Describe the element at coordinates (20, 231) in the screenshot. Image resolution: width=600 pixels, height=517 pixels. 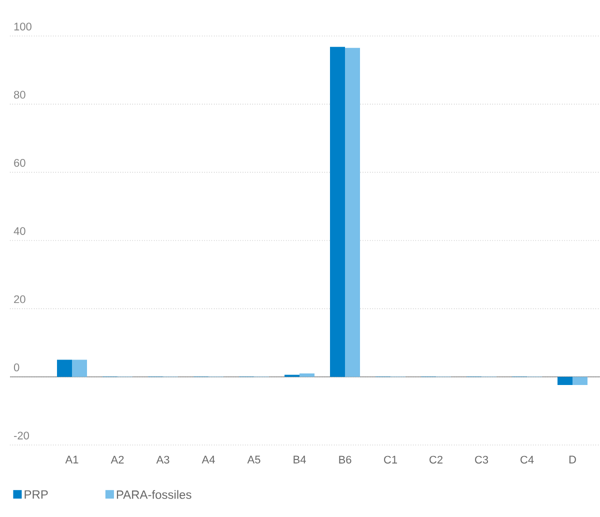
I see `y-tick-label: 40` at that location.